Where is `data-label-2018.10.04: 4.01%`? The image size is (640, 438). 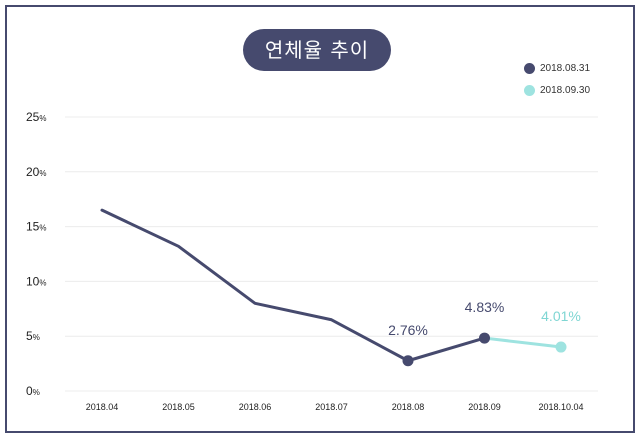
data-label-2018.10.04: 4.01% is located at coordinates (561, 316).